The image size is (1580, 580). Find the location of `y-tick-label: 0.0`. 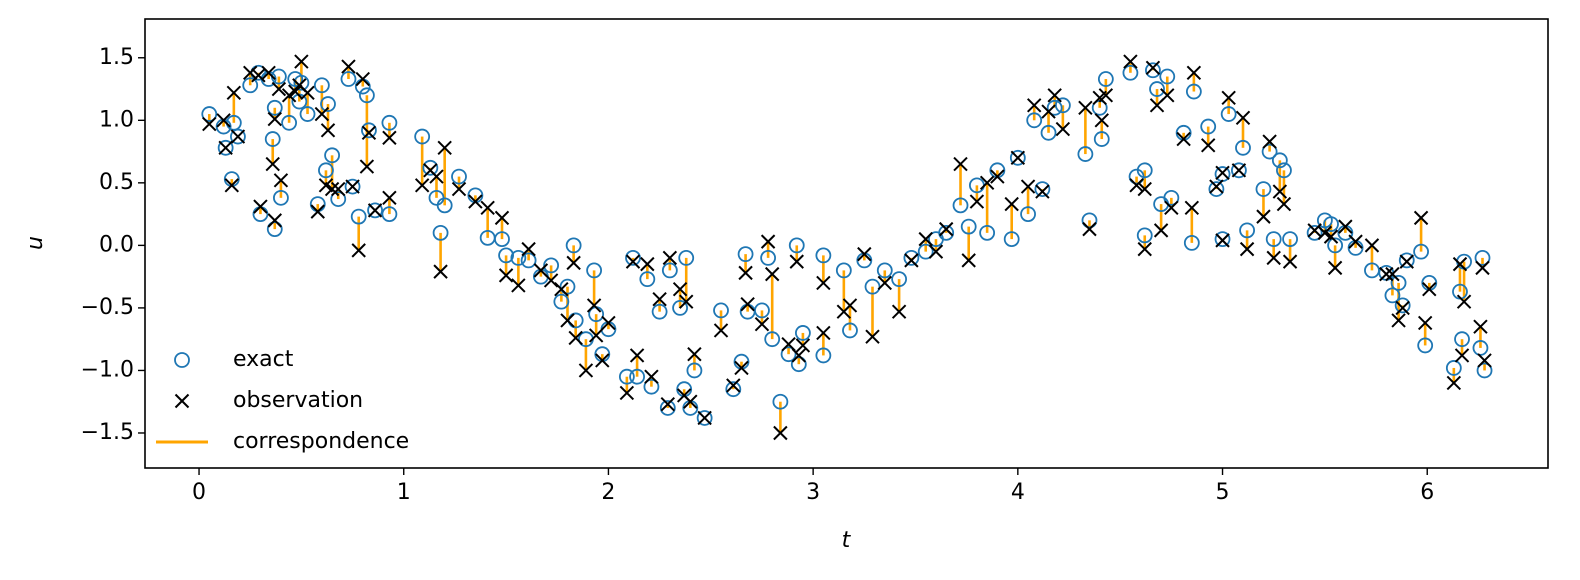

y-tick-label: 0.0 is located at coordinates (116, 244).